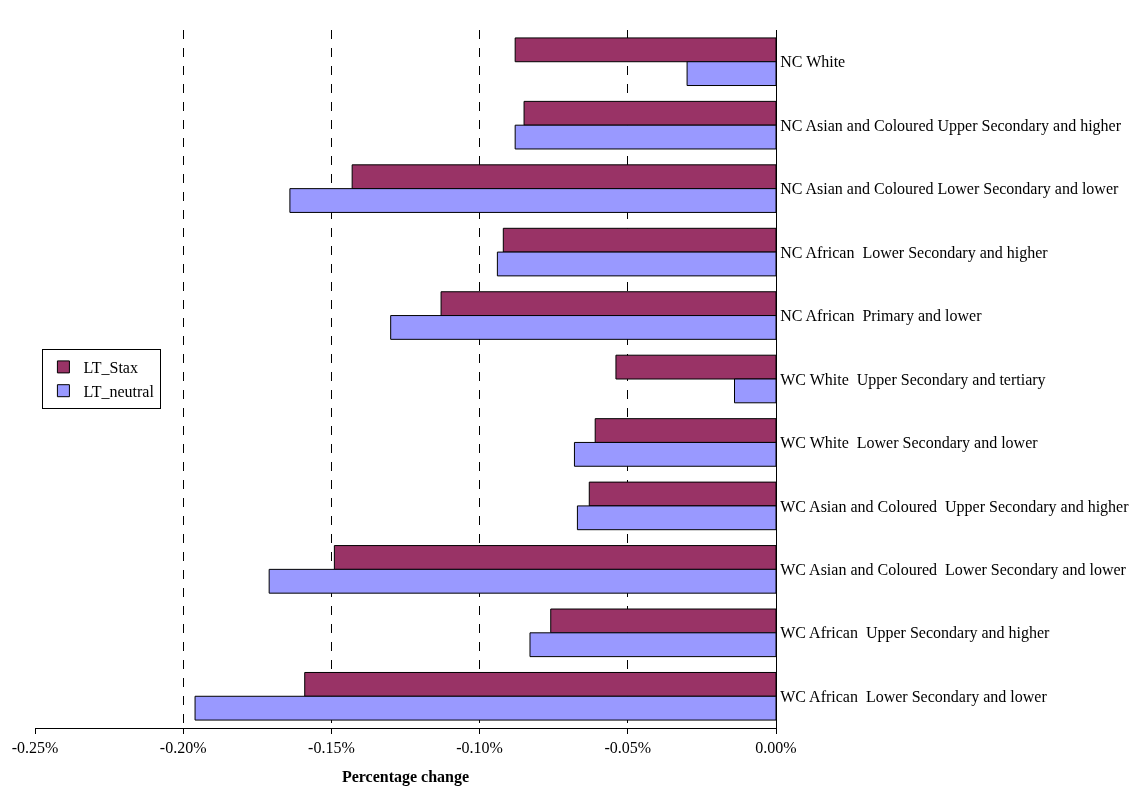 This screenshot has height=794, width=1141. Describe the element at coordinates (479, 748) in the screenshot. I see `x-tick-label: -0.10%` at that location.